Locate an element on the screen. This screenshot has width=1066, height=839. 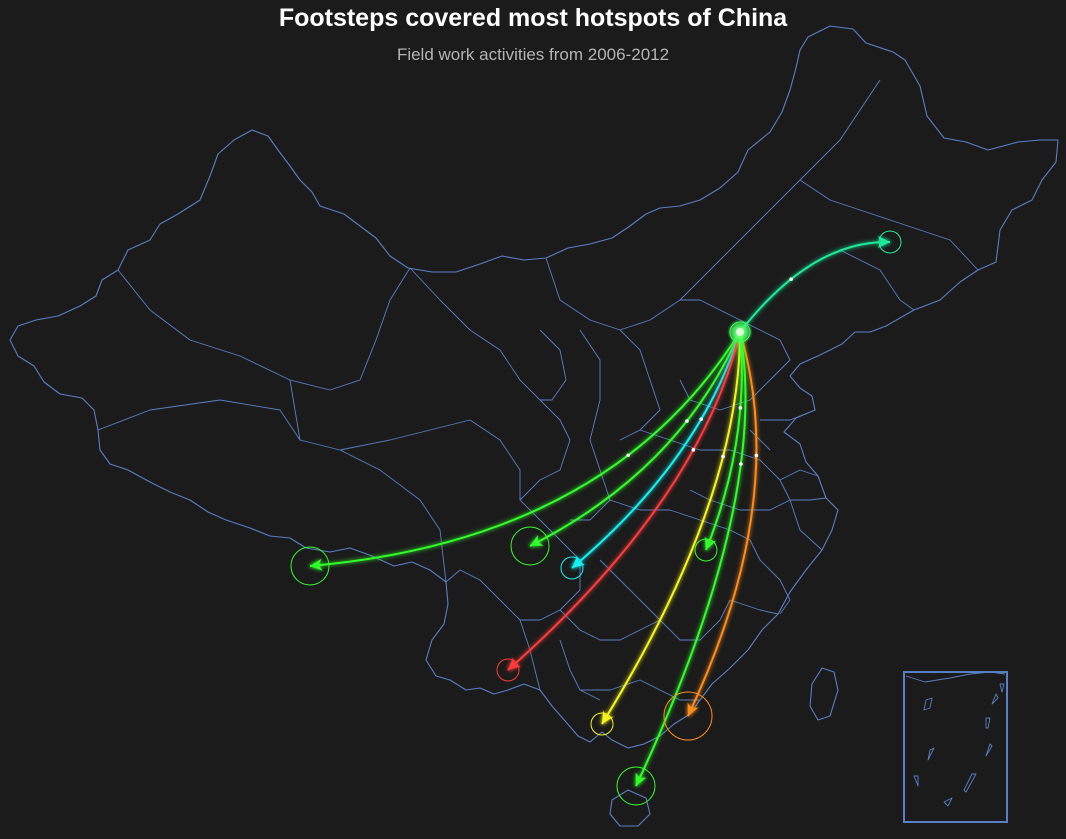
route-particle-jiangxi is located at coordinates (740, 408).